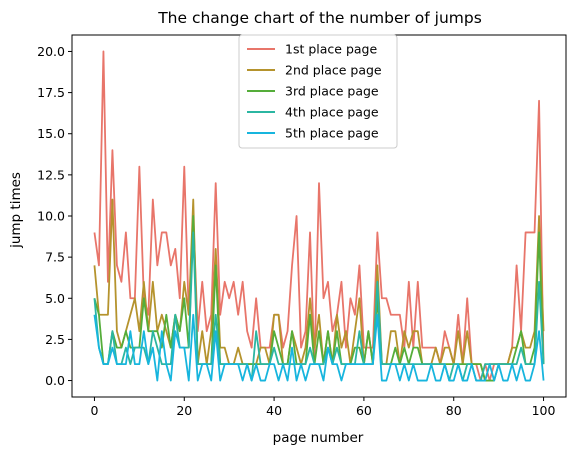  What do you see at coordinates (51, 133) in the screenshot?
I see `y-tick-label: 15.0` at bounding box center [51, 133].